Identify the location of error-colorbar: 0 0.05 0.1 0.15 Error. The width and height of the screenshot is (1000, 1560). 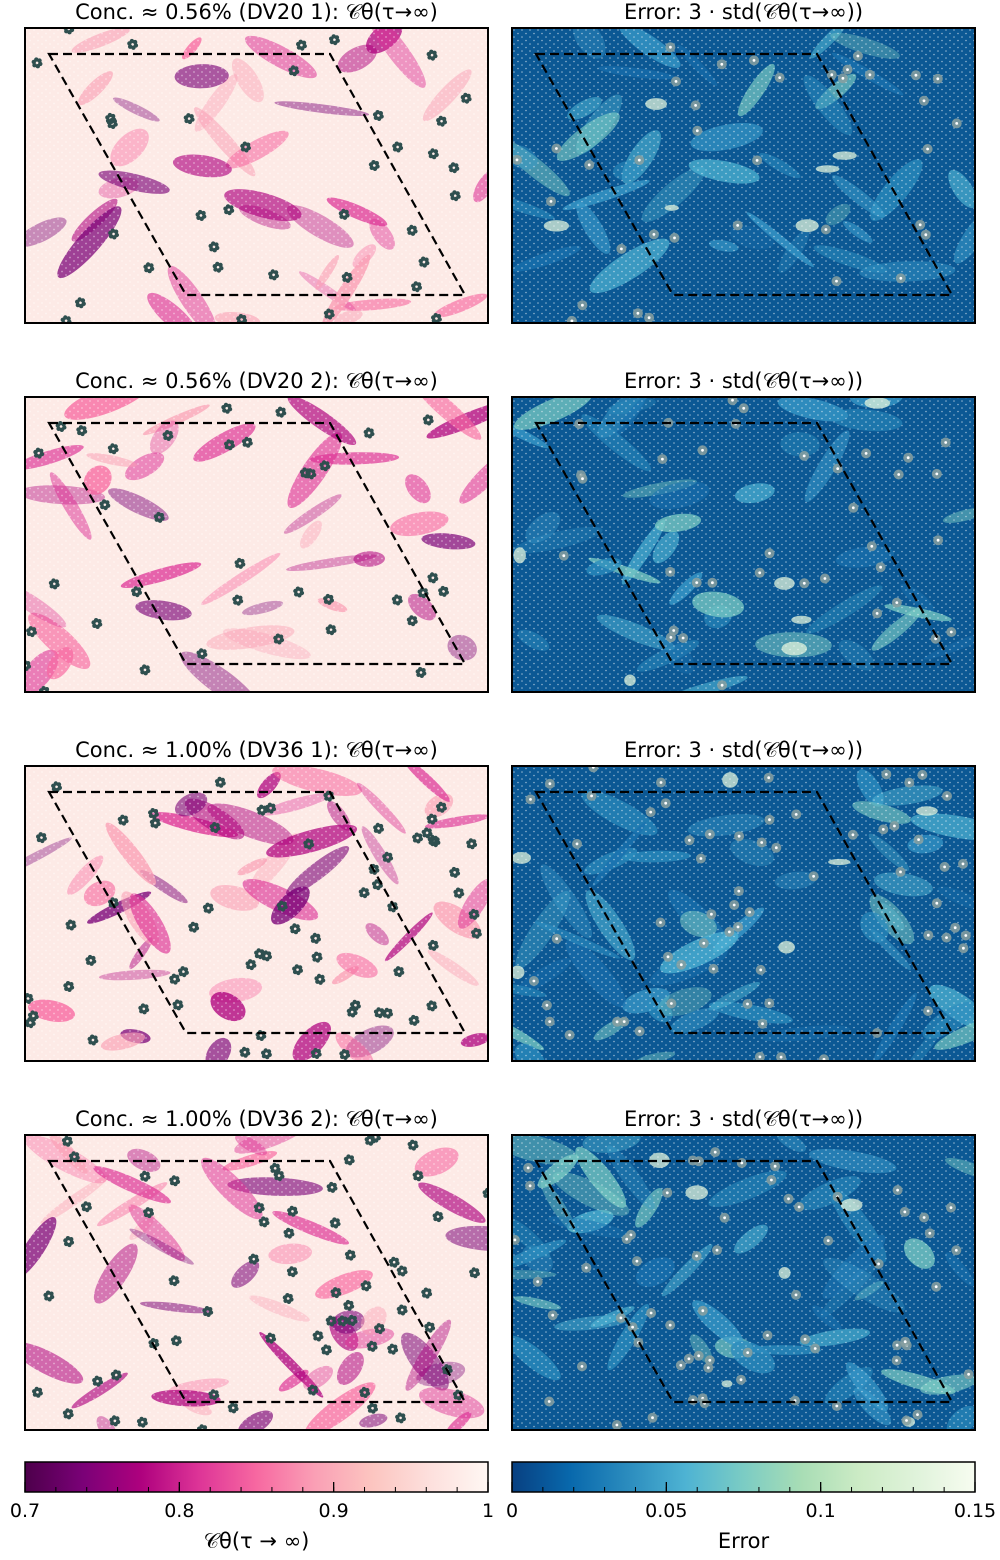
(751, 1507).